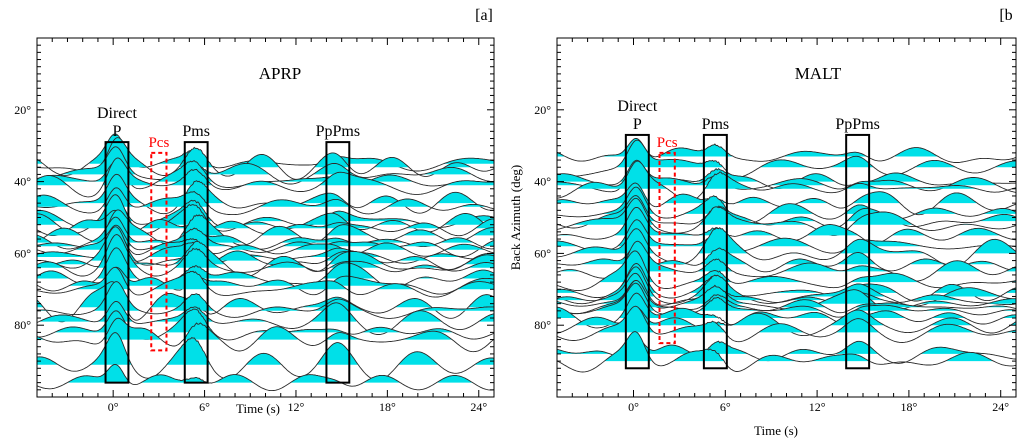 The width and height of the screenshot is (1029, 441). I want to click on panel-label: [b, so click(1005, 15).